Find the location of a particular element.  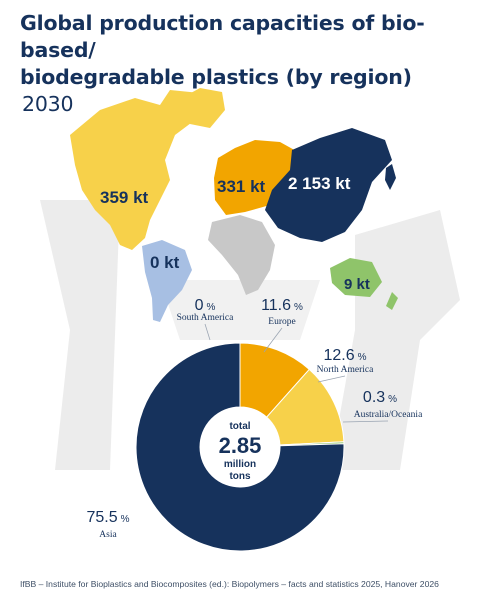

background-shape-left is located at coordinates (80, 335).